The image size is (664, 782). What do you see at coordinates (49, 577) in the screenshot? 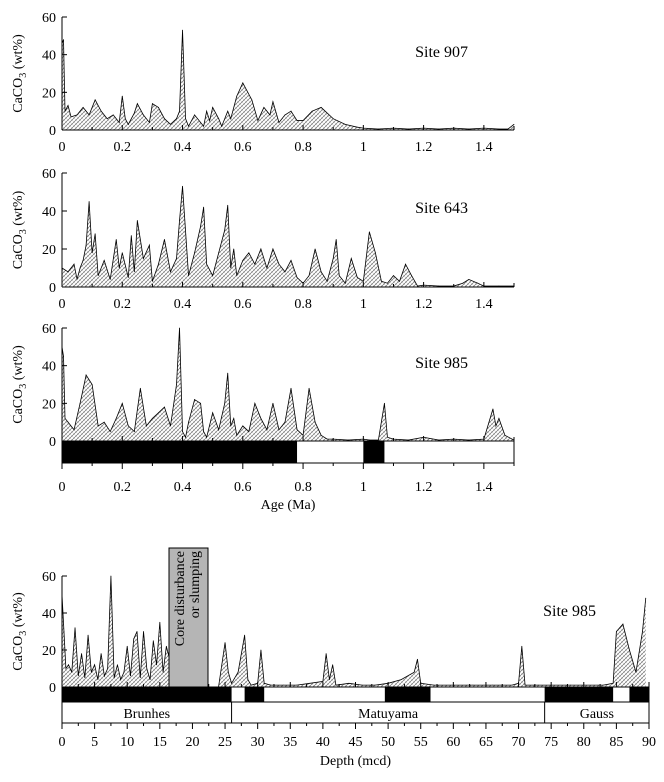
I see `y-tick-label: 60` at bounding box center [49, 577].